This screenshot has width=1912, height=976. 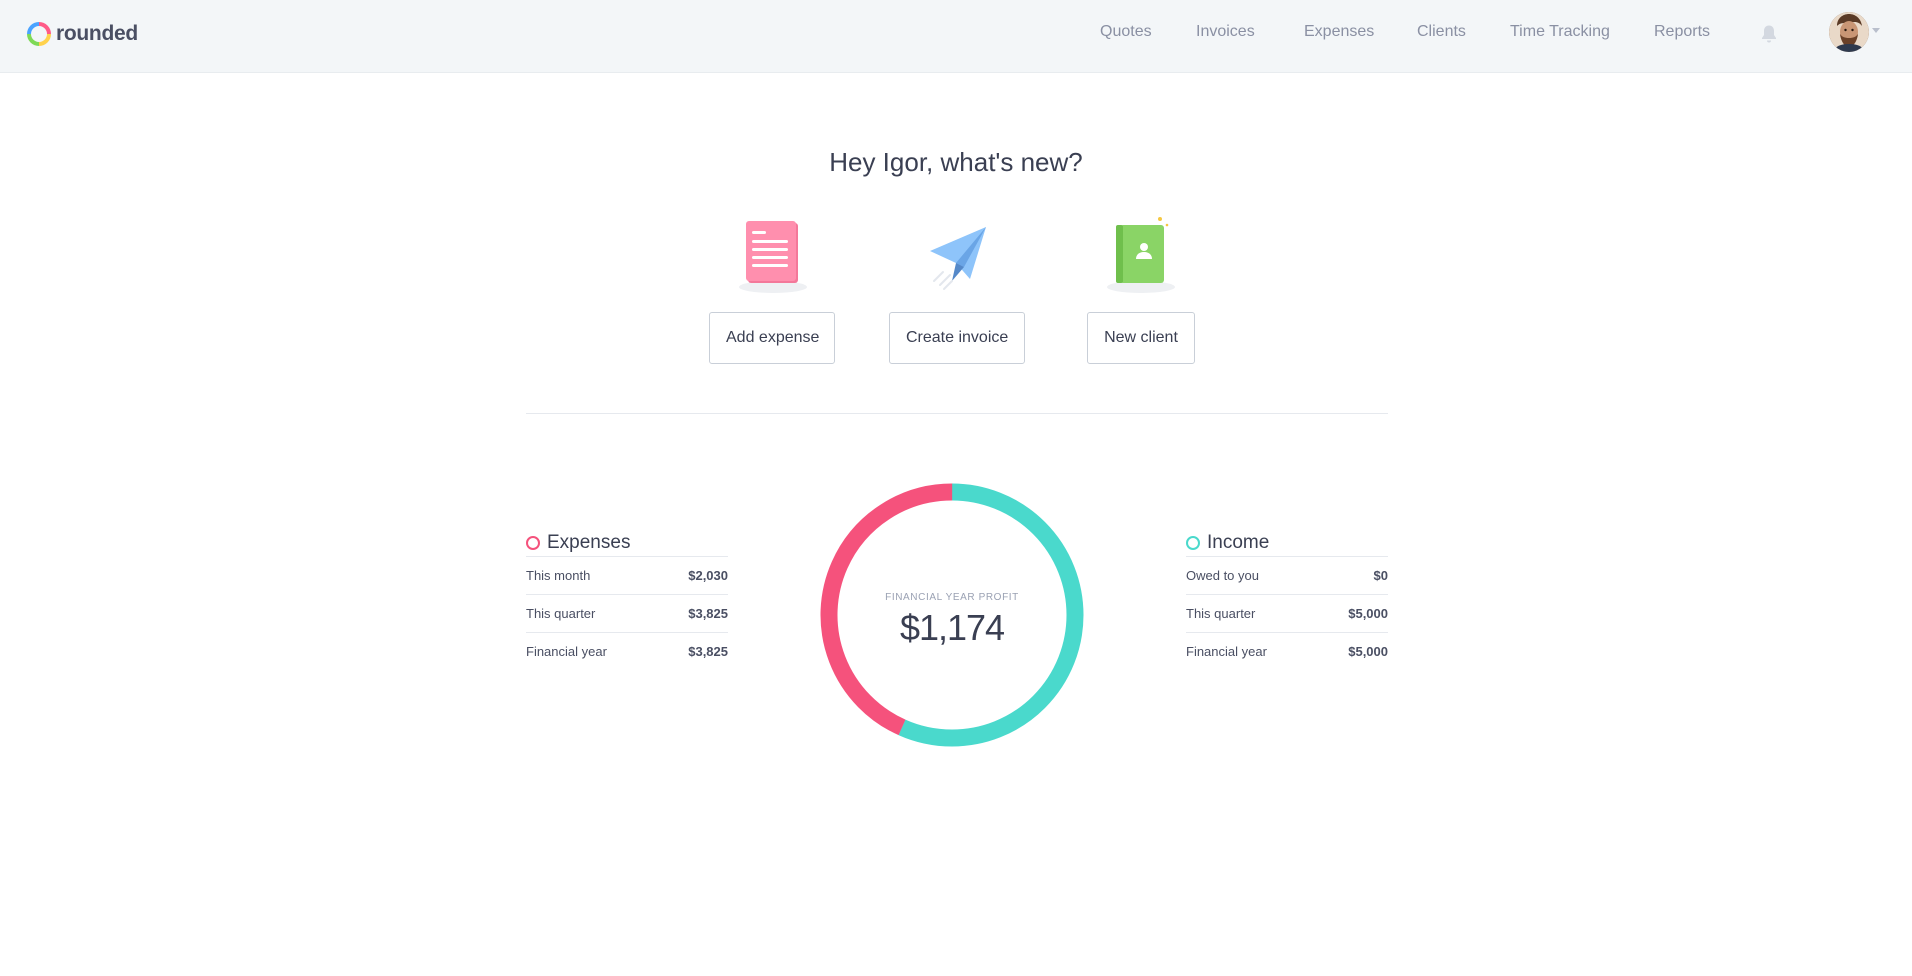 I want to click on nav-item-quotes: Quotes, so click(x=1126, y=31).